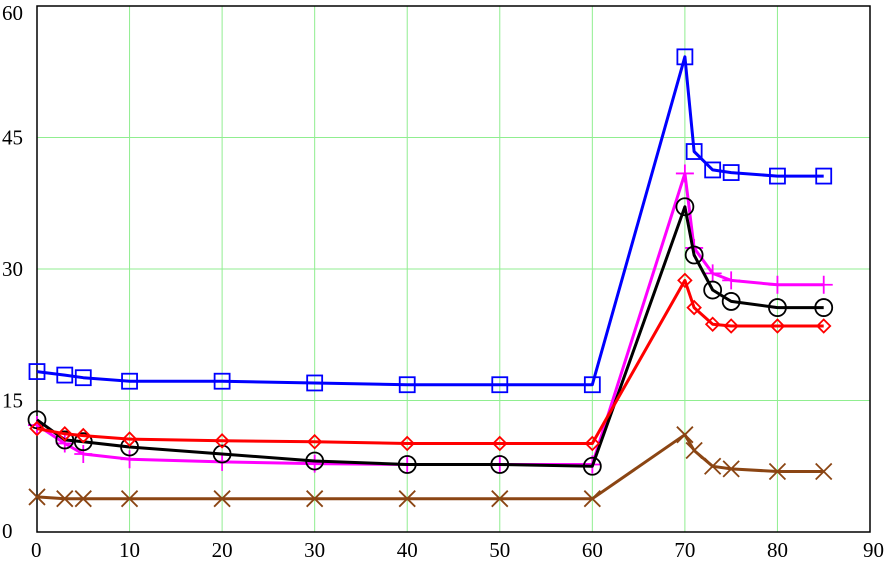  Describe the element at coordinates (592, 550) in the screenshot. I see `x-tick-label: 60` at that location.